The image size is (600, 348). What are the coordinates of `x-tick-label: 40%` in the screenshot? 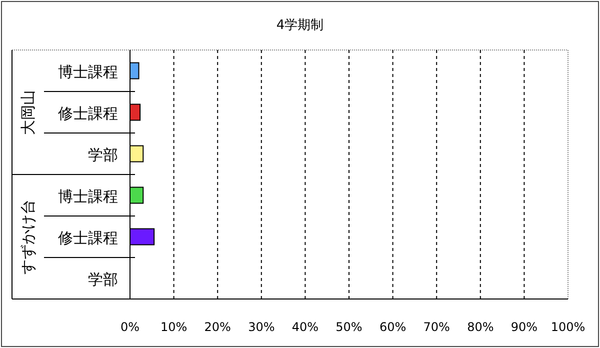 It's located at (305, 327).